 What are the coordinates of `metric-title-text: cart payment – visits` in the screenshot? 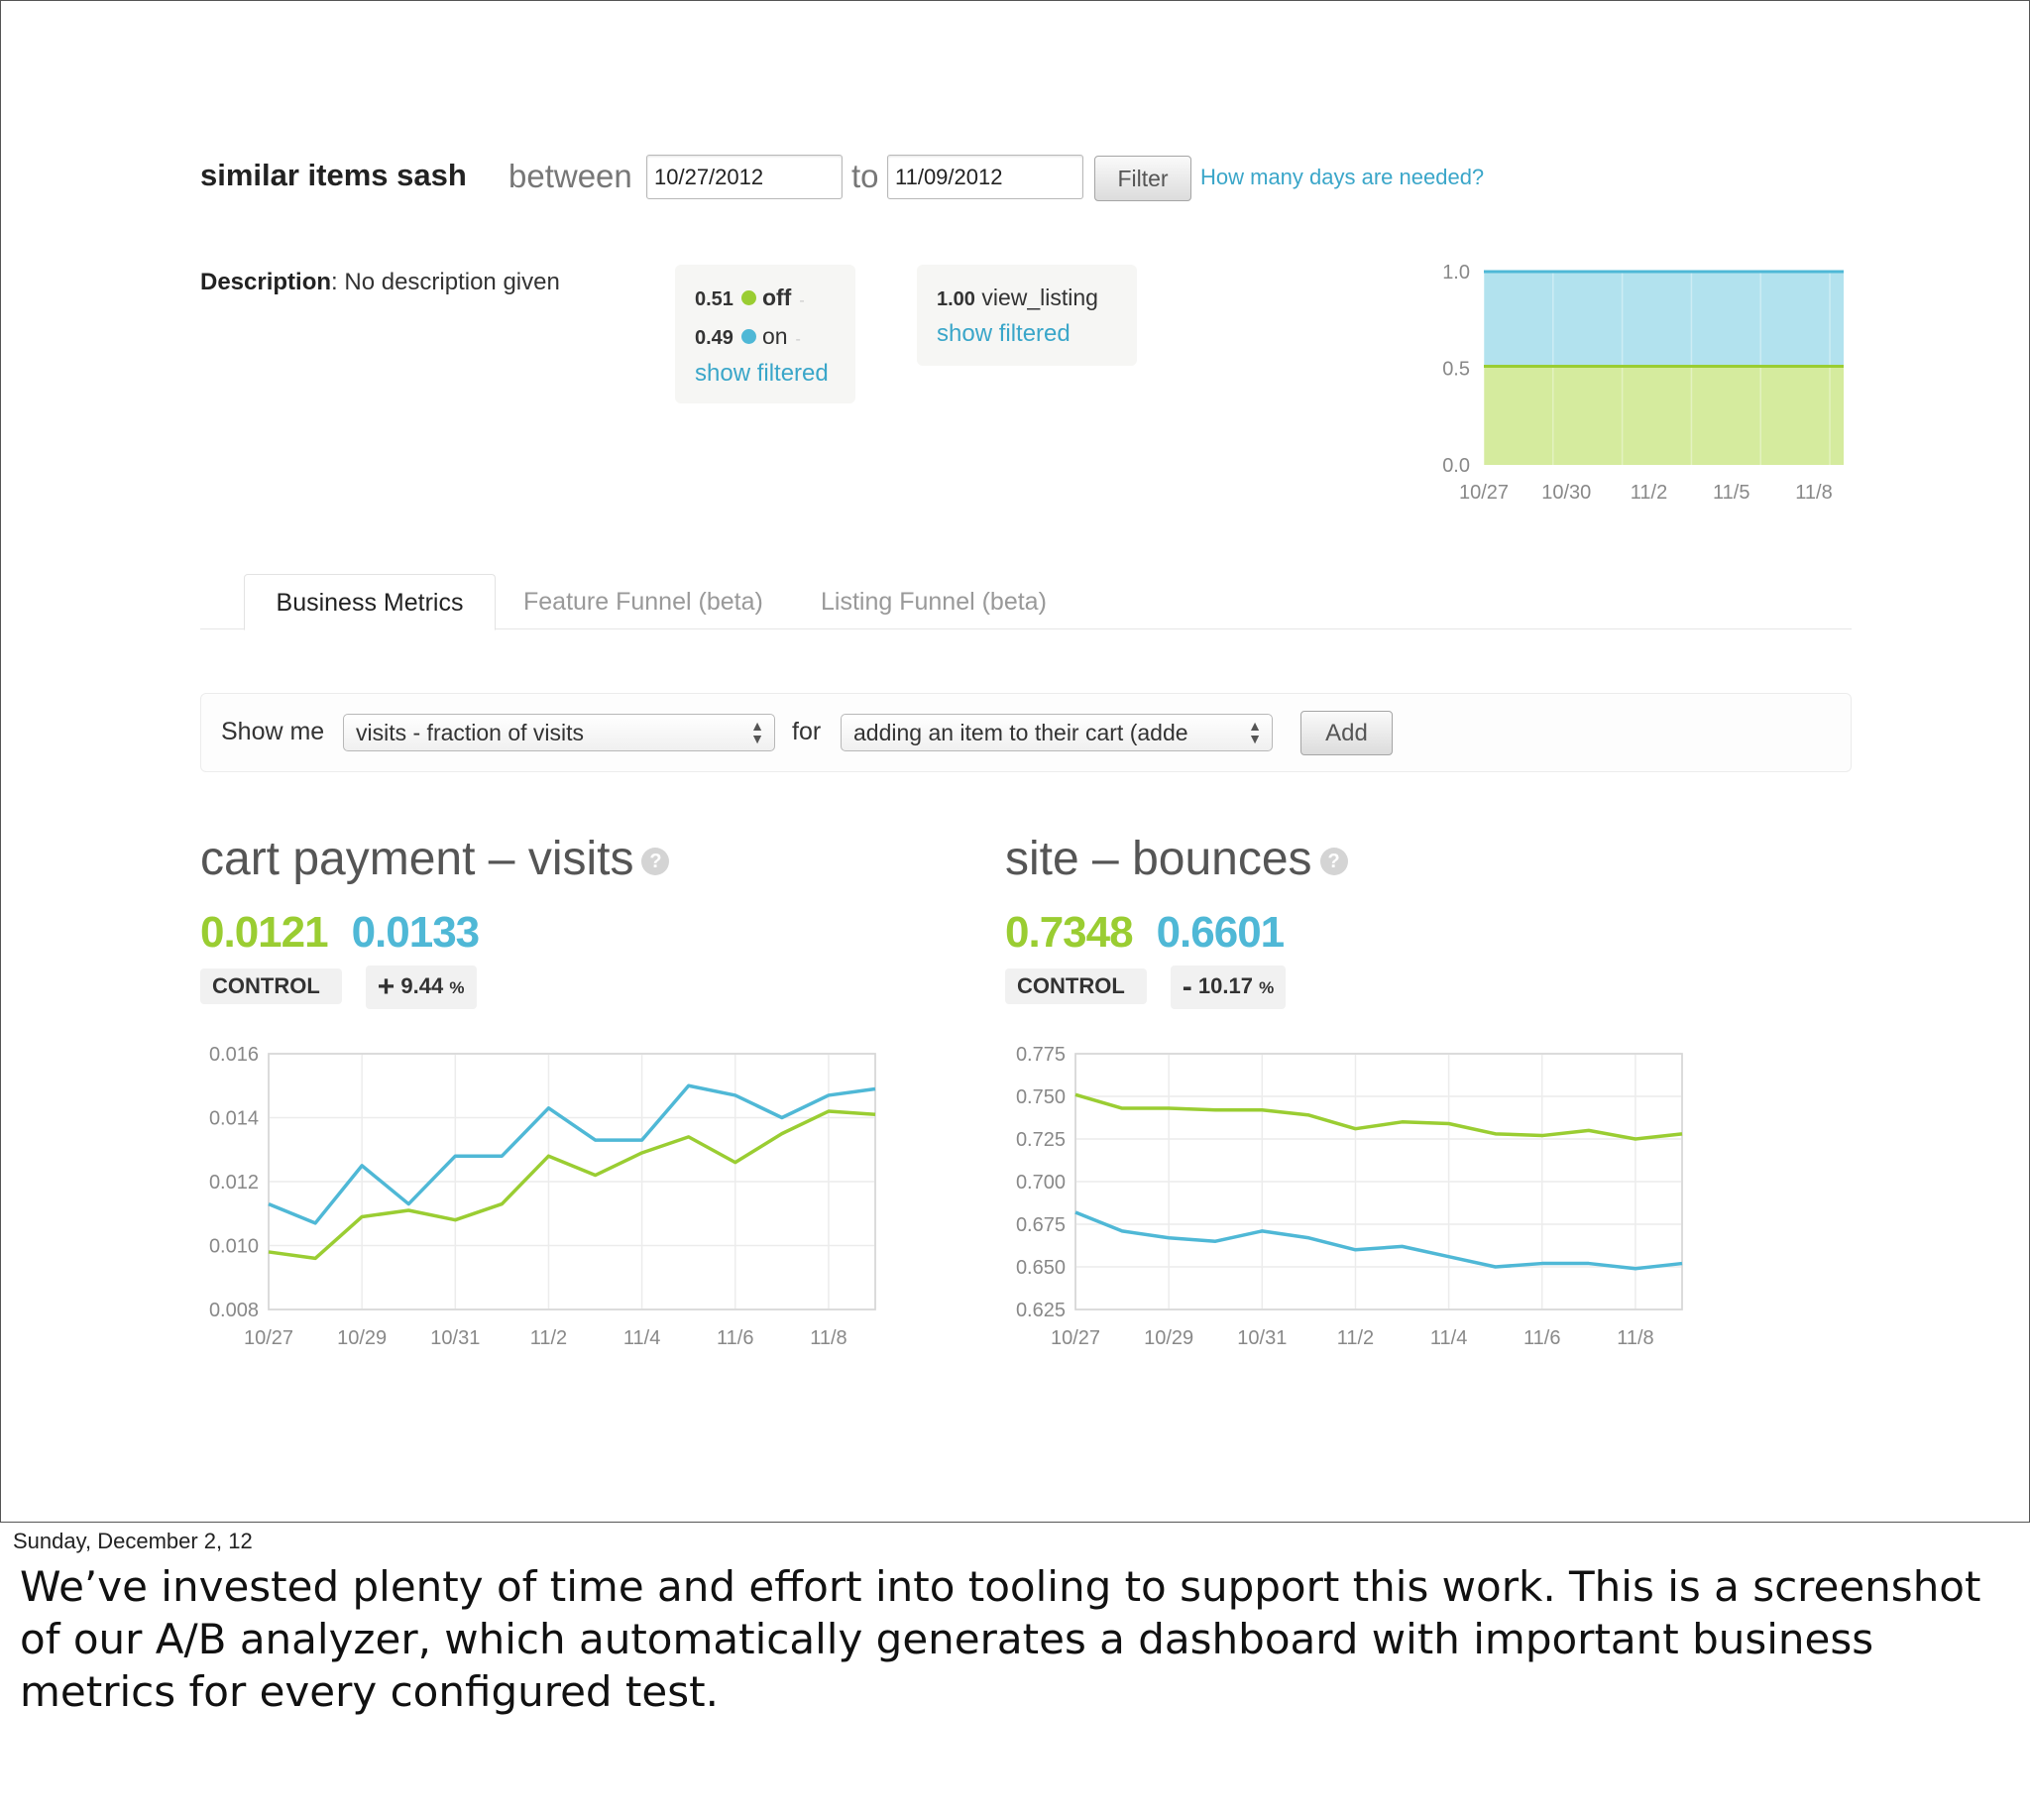 It's located at (417, 859).